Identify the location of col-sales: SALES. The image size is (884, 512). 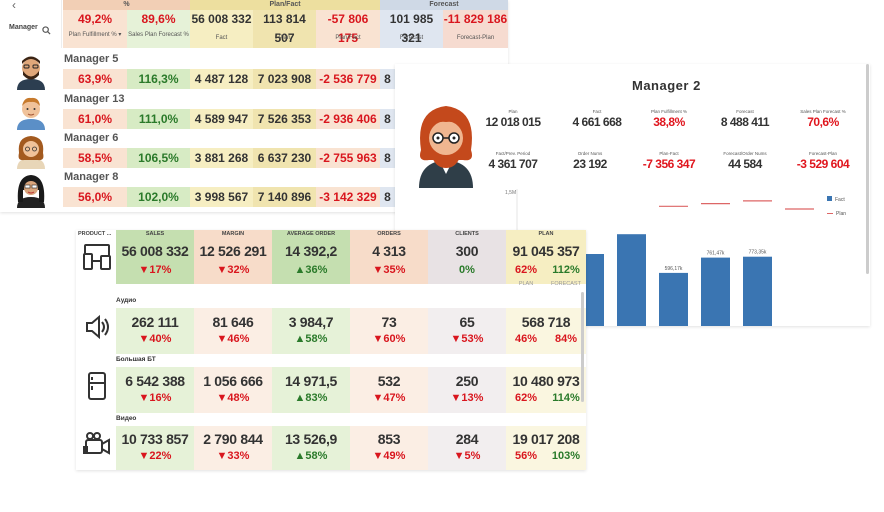
(155, 234).